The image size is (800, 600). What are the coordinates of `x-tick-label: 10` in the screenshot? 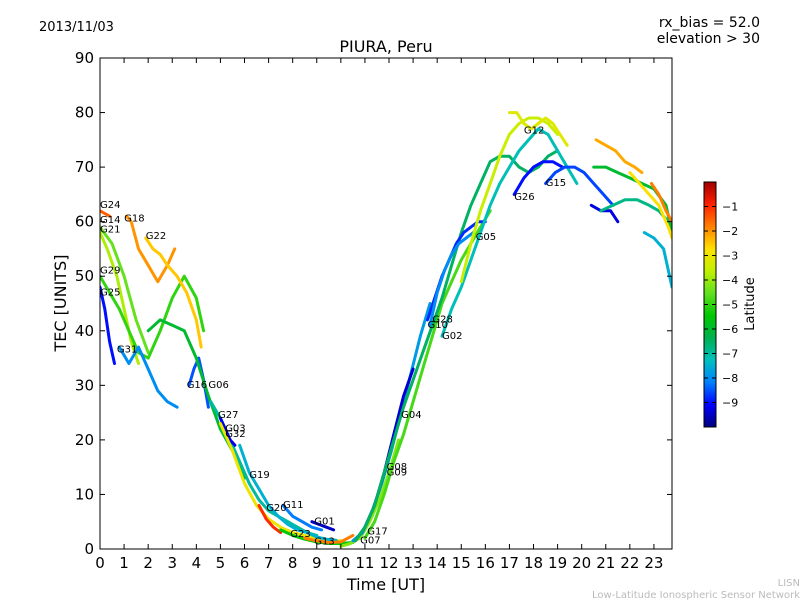 It's located at (340, 563).